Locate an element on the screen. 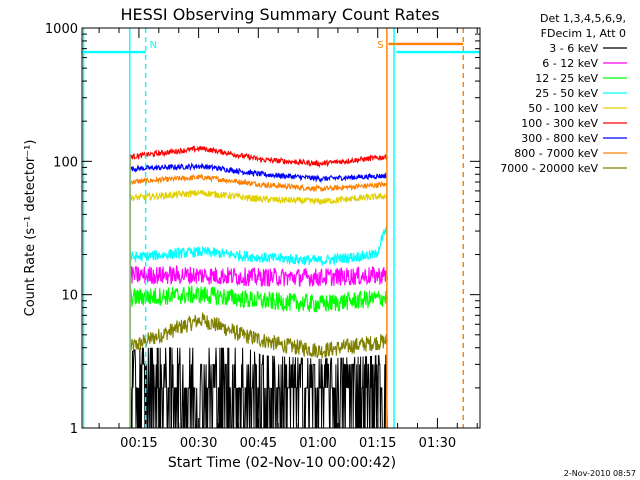 Image resolution: width=640 pixels, height=480 pixels. chart-title: HESSI Observing Summary Count Rates is located at coordinates (279, 14).